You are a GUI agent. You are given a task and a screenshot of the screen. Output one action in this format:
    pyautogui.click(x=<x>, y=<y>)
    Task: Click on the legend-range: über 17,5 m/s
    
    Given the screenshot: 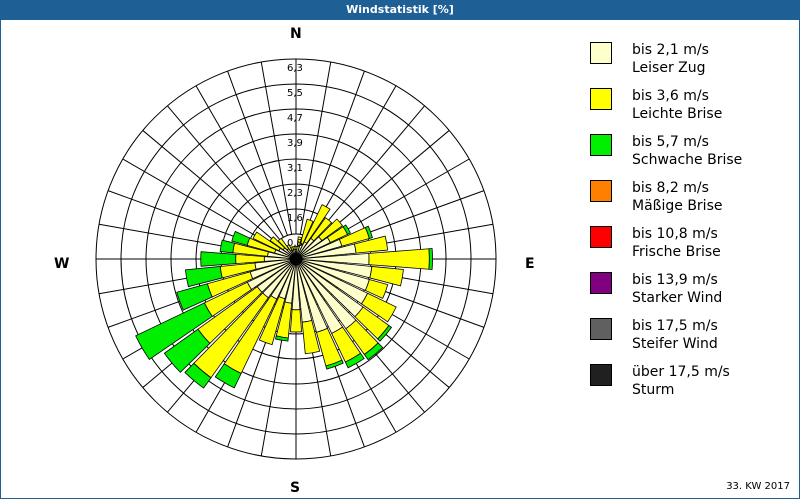 What is the action you would take?
    pyautogui.click(x=681, y=372)
    